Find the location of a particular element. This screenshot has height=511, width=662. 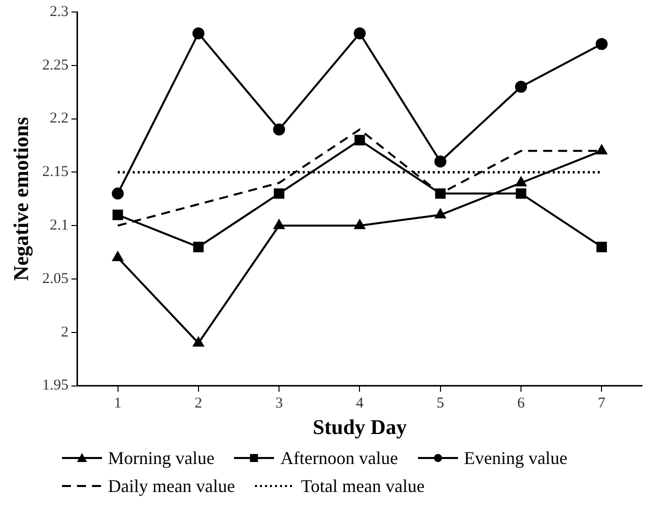

y-tick-label: 1.95 is located at coordinates (55, 386).